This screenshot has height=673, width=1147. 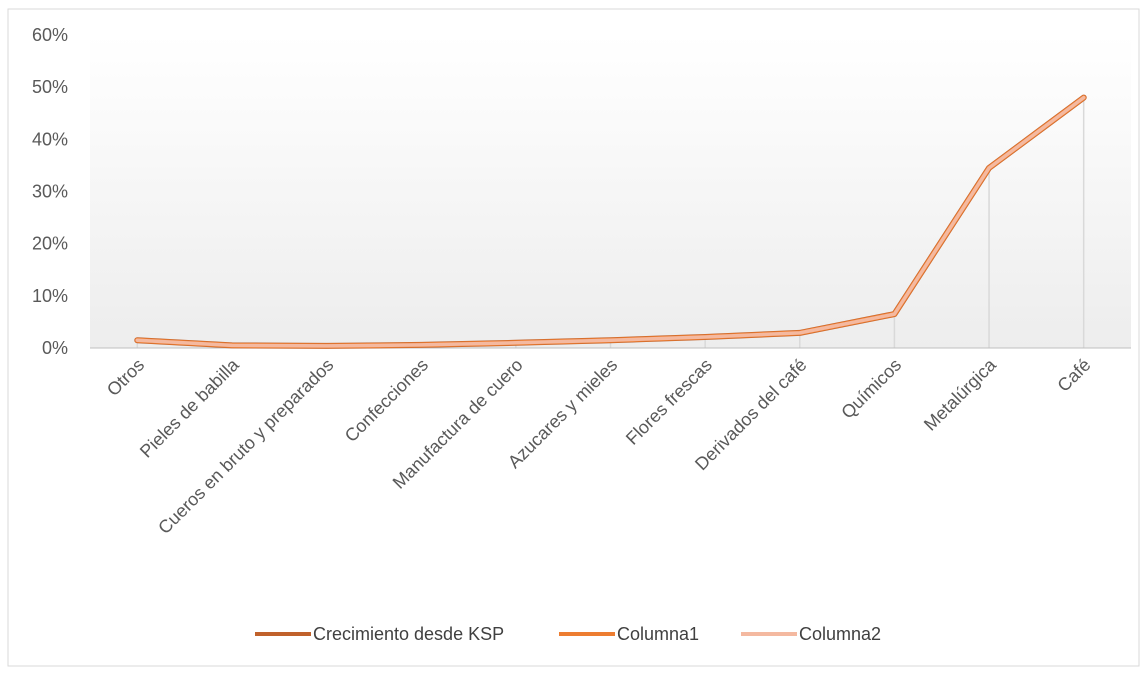 I want to click on legend: Crecimiento desde KSP Columna1 Columna2, so click(x=568, y=634).